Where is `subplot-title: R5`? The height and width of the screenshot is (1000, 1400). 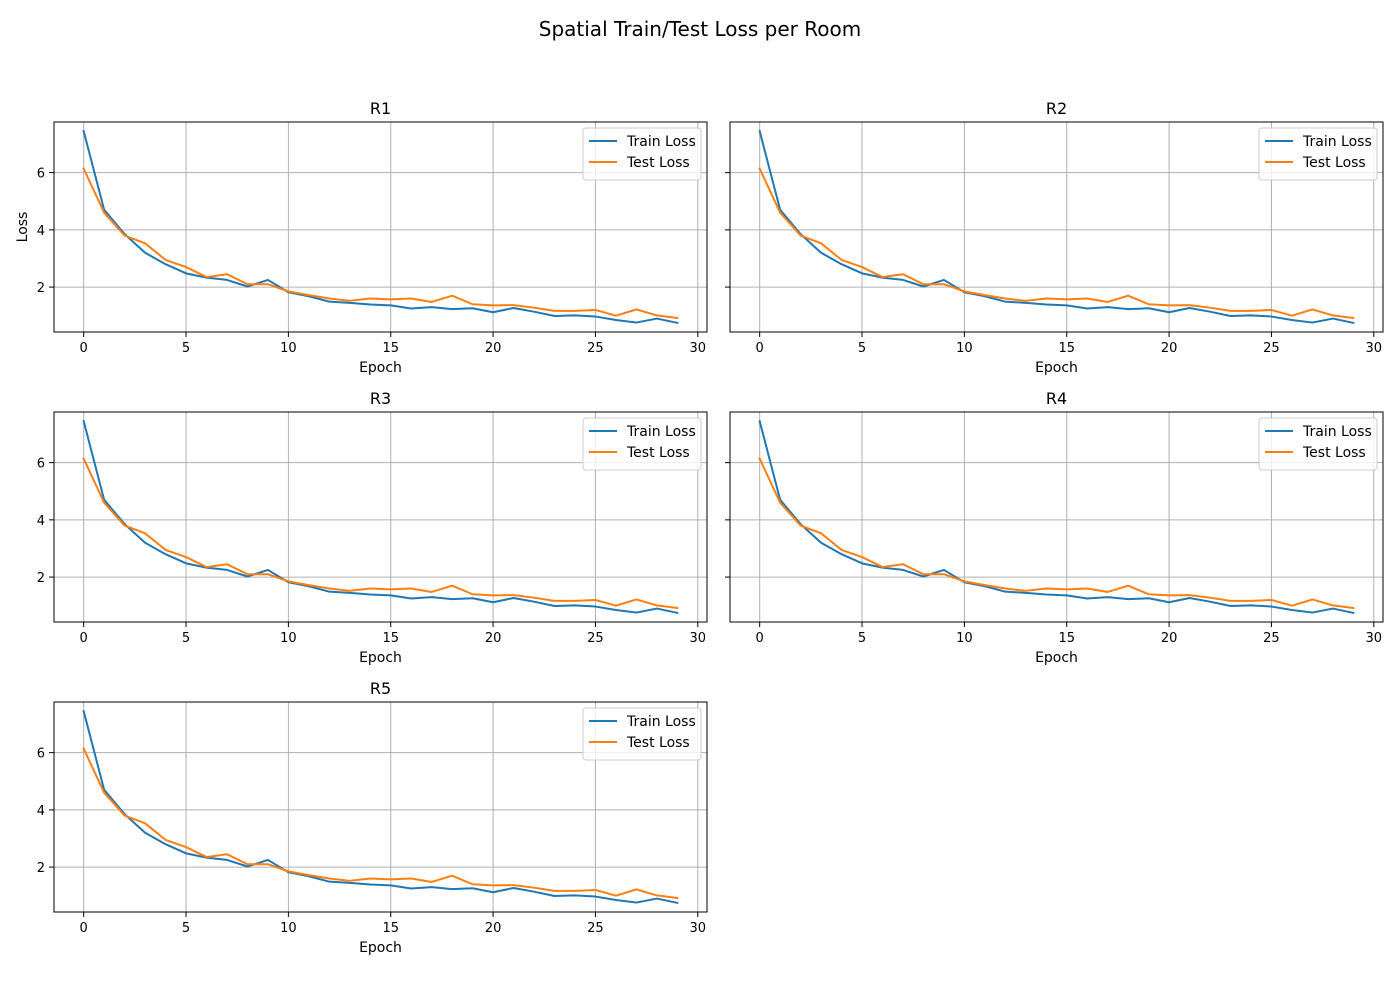
subplot-title: R5 is located at coordinates (380, 688).